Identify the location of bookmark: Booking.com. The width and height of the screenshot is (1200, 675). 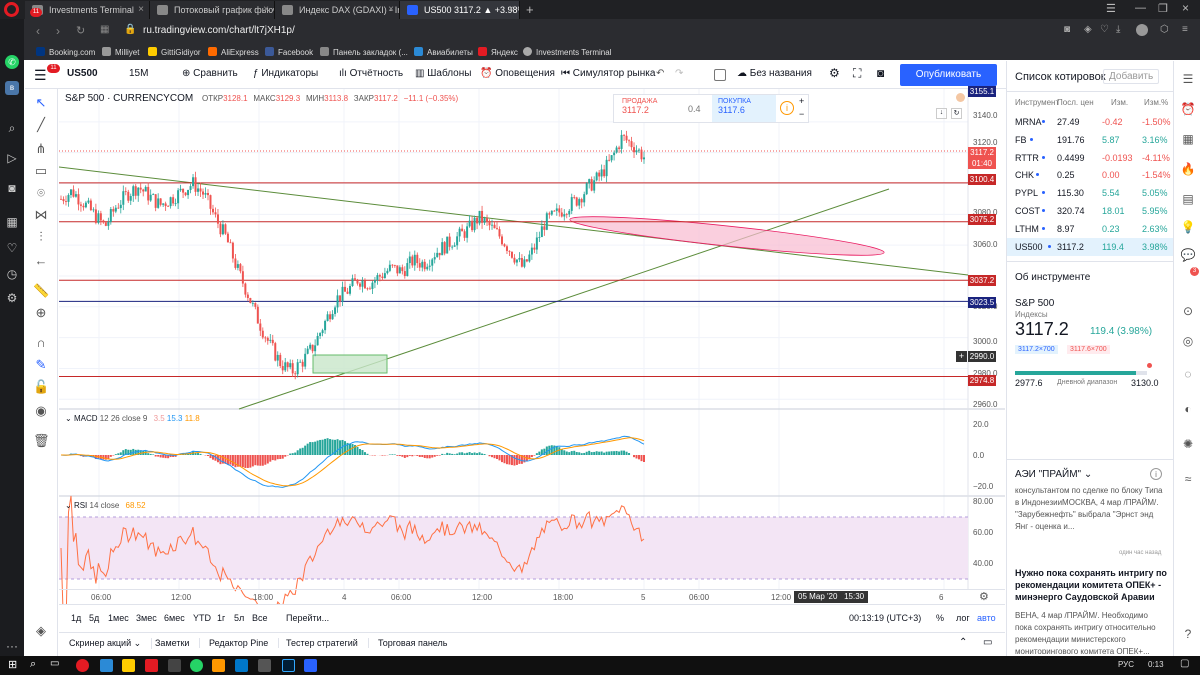
(65, 52).